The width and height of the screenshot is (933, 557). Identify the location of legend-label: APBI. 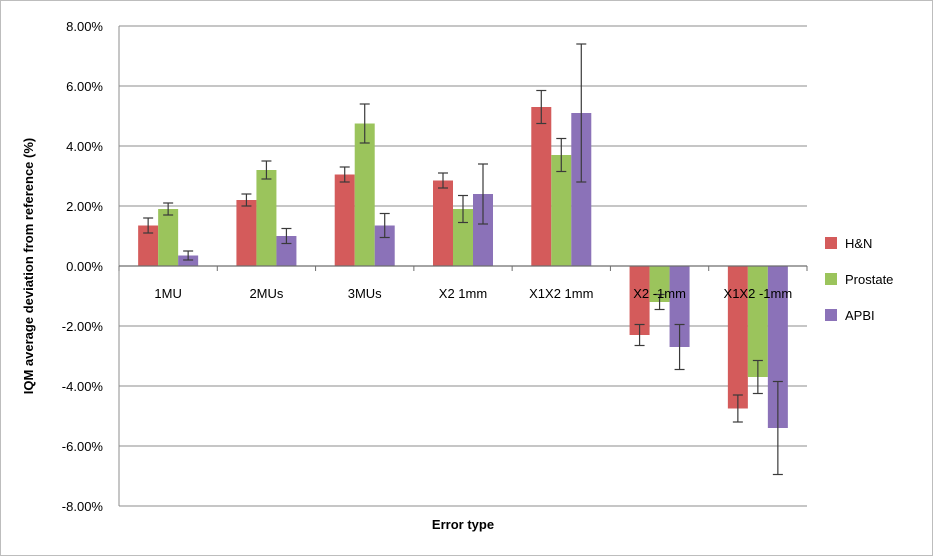
(860, 315).